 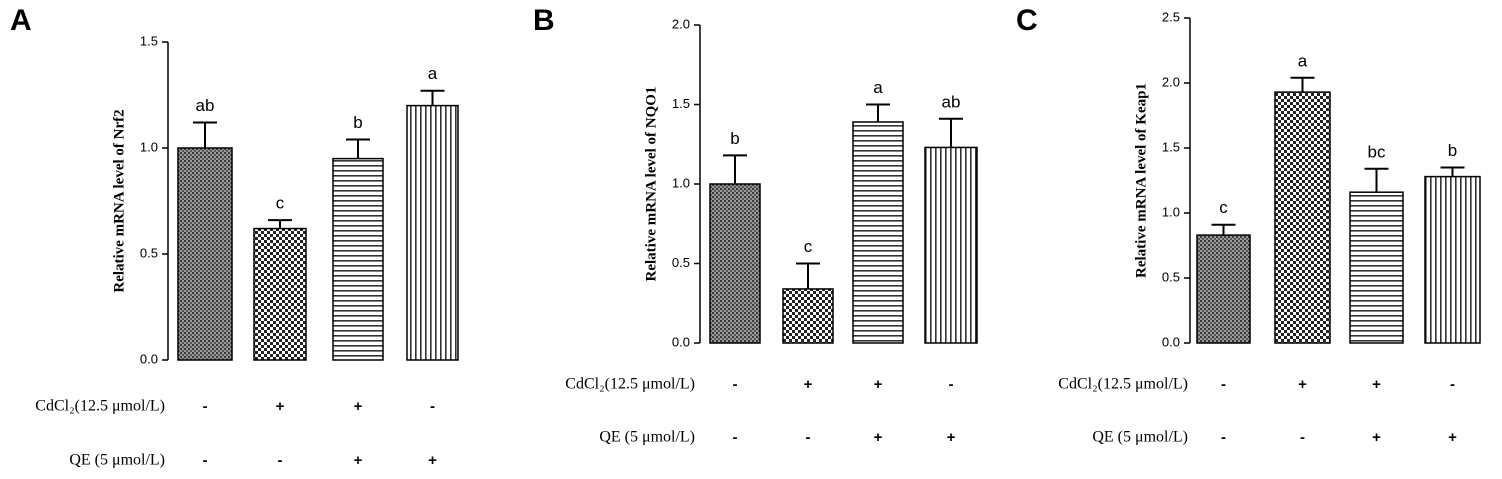 What do you see at coordinates (1377, 151) in the screenshot?
I see `significance-letter: bc` at bounding box center [1377, 151].